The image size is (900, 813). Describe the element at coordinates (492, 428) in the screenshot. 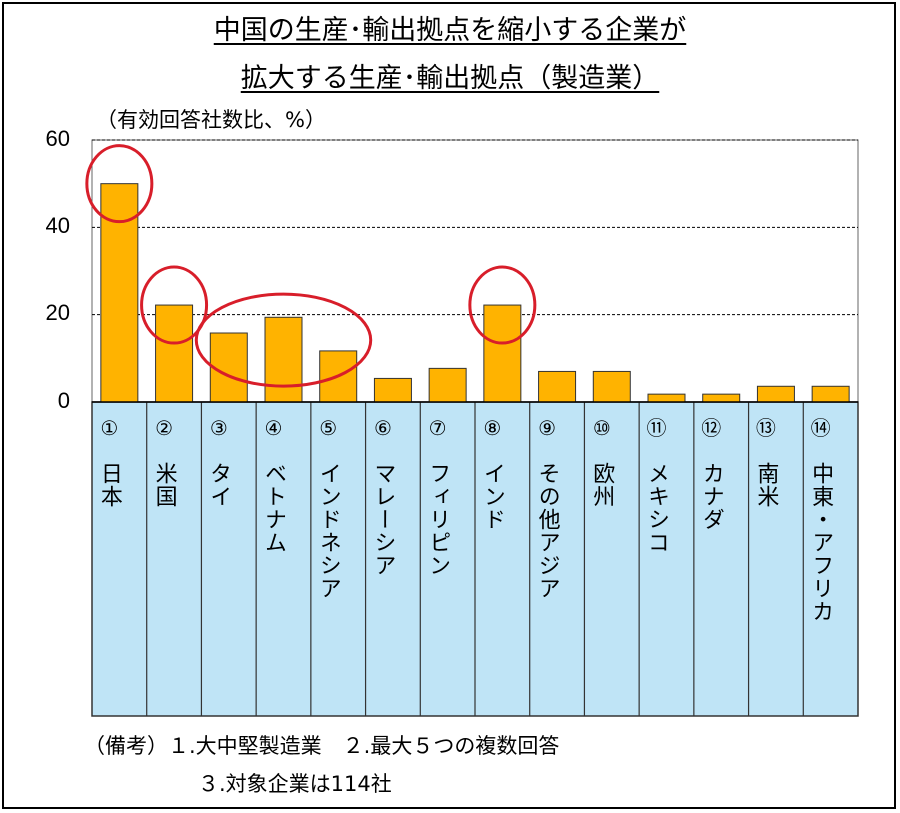

I see `category-number-8: ⑧` at that location.